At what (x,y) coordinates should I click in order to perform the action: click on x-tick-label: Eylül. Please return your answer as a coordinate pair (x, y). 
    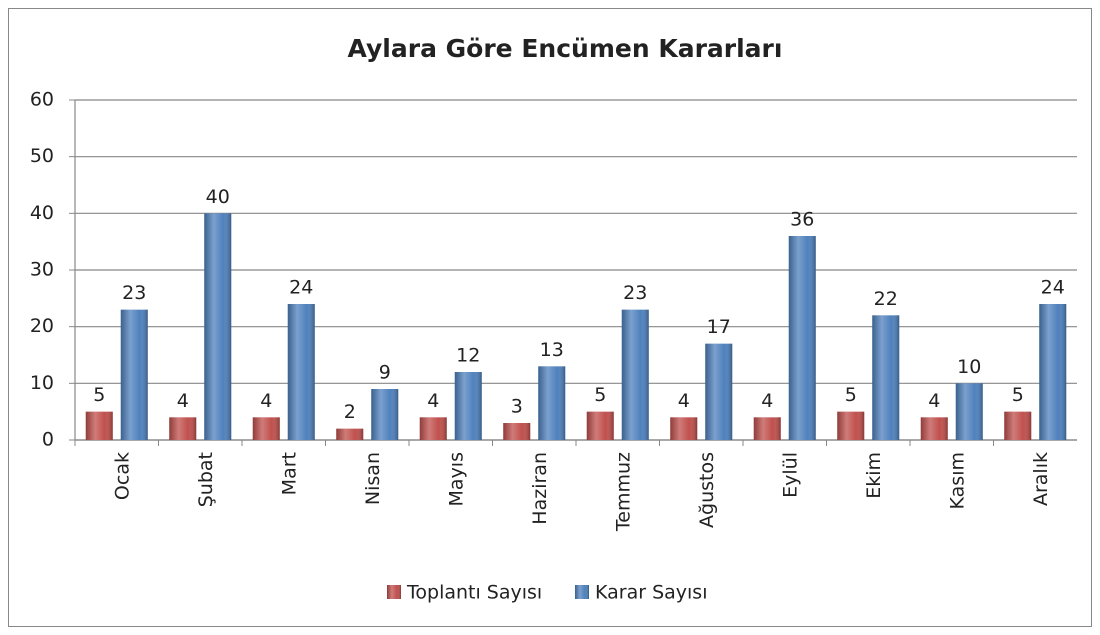
    Looking at the image, I should click on (790, 475).